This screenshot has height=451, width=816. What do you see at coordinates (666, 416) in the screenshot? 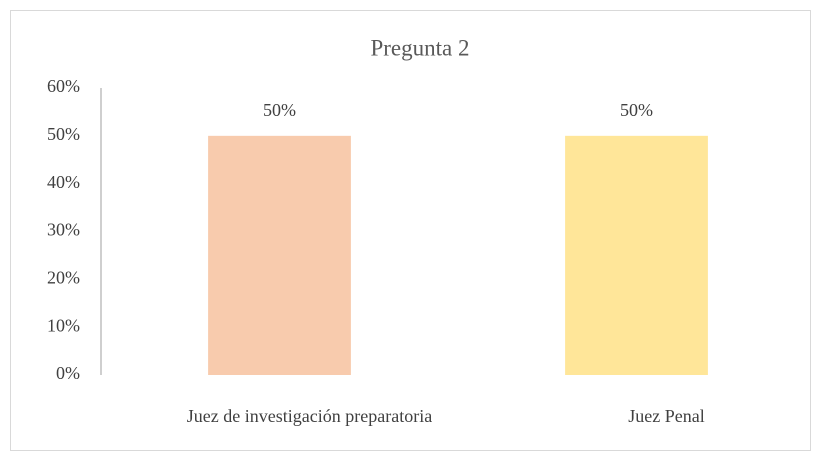
I see `x-tick-label: Juez Penal` at bounding box center [666, 416].